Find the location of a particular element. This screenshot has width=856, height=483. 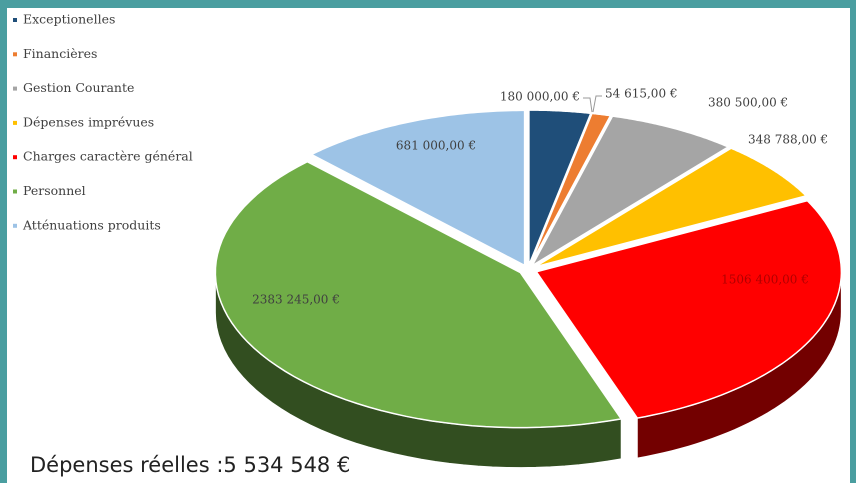

legend-text: Charges caractère général is located at coordinates (108, 156).